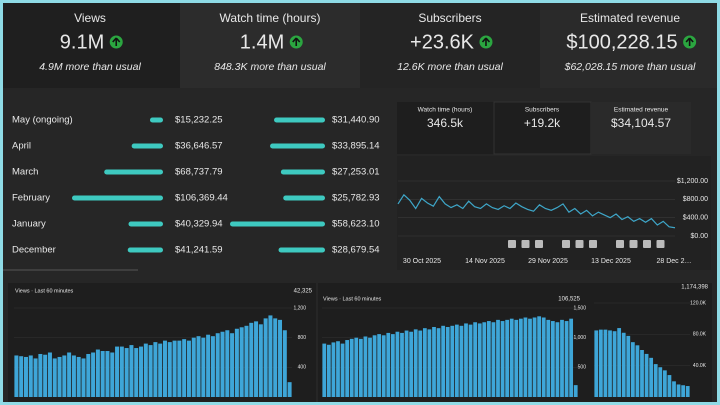 The width and height of the screenshot is (720, 405). Describe the element at coordinates (262, 42) in the screenshot. I see `kpi-value: 1.4M` at that location.